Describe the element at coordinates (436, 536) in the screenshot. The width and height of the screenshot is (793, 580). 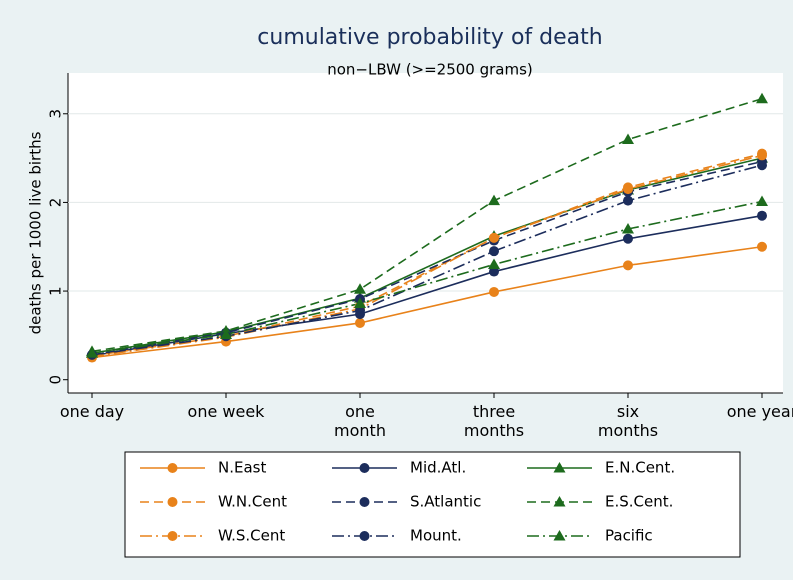
I see `legend-label: Mount.` at that location.